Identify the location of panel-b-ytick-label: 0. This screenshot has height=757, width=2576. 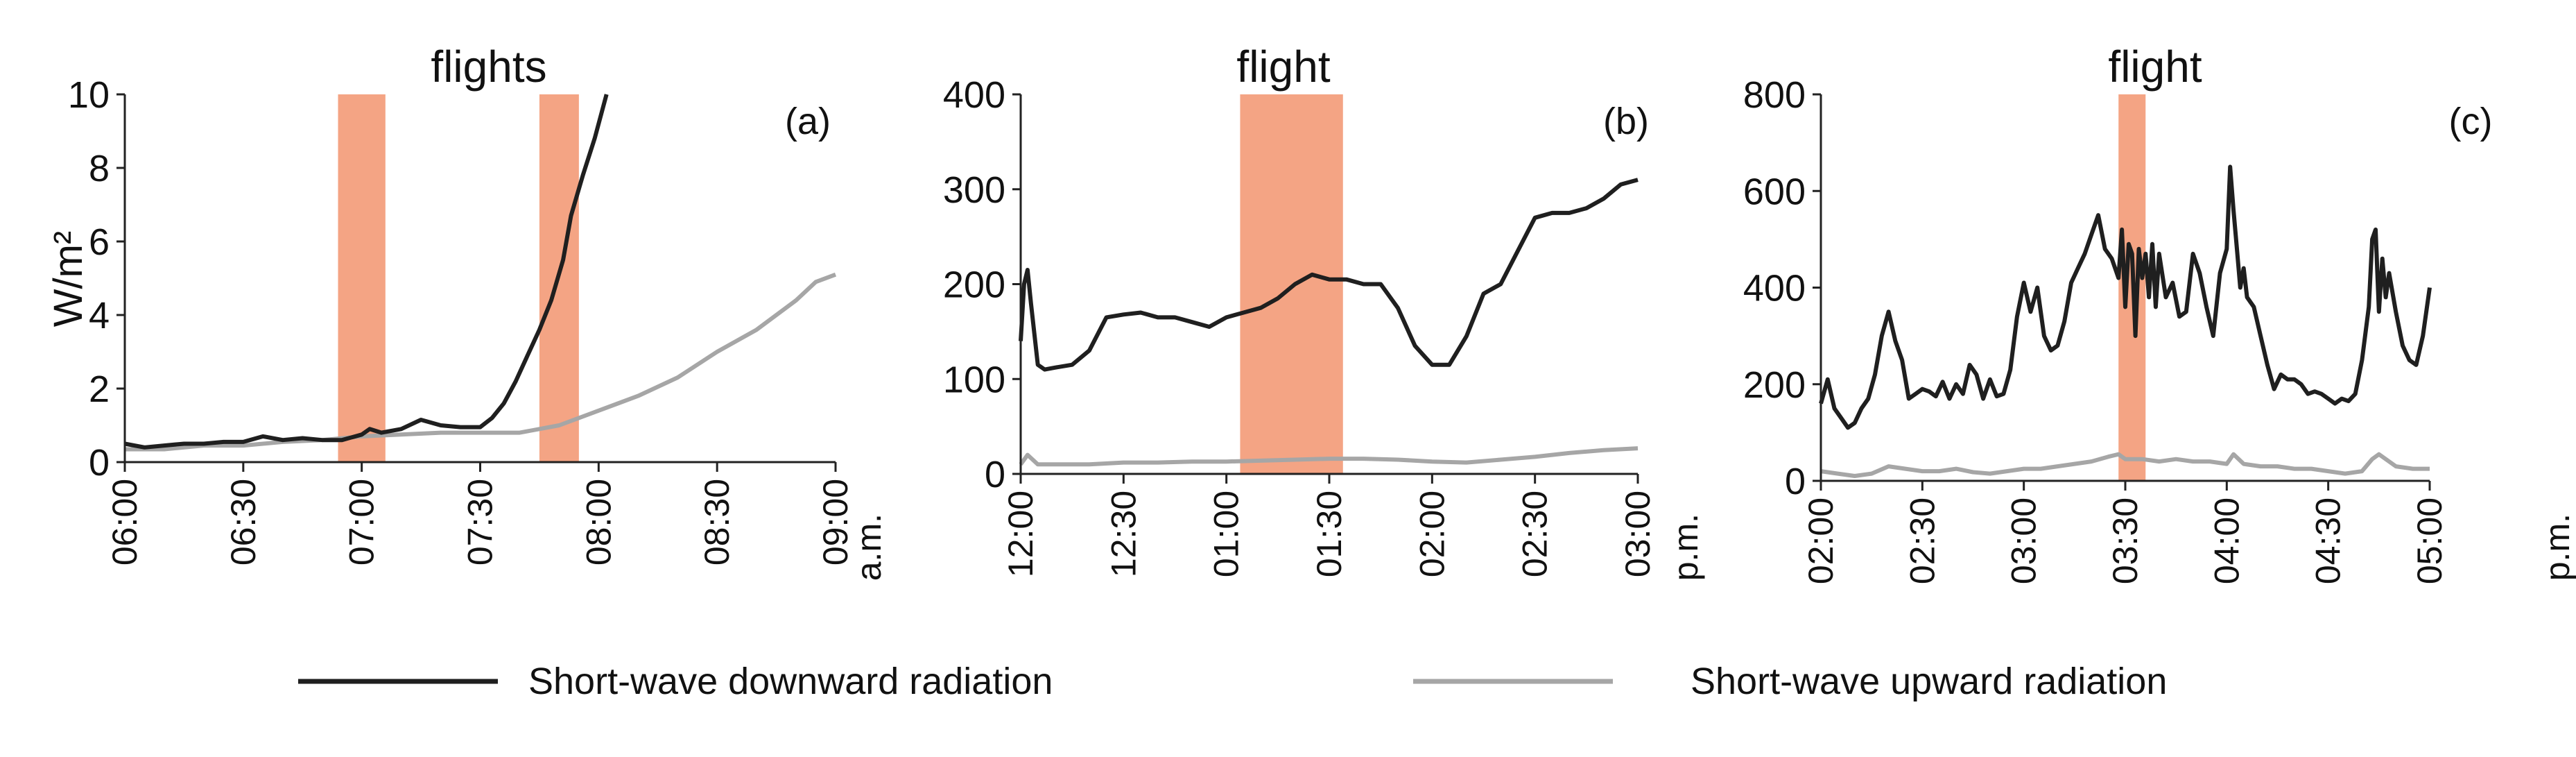
(995, 474).